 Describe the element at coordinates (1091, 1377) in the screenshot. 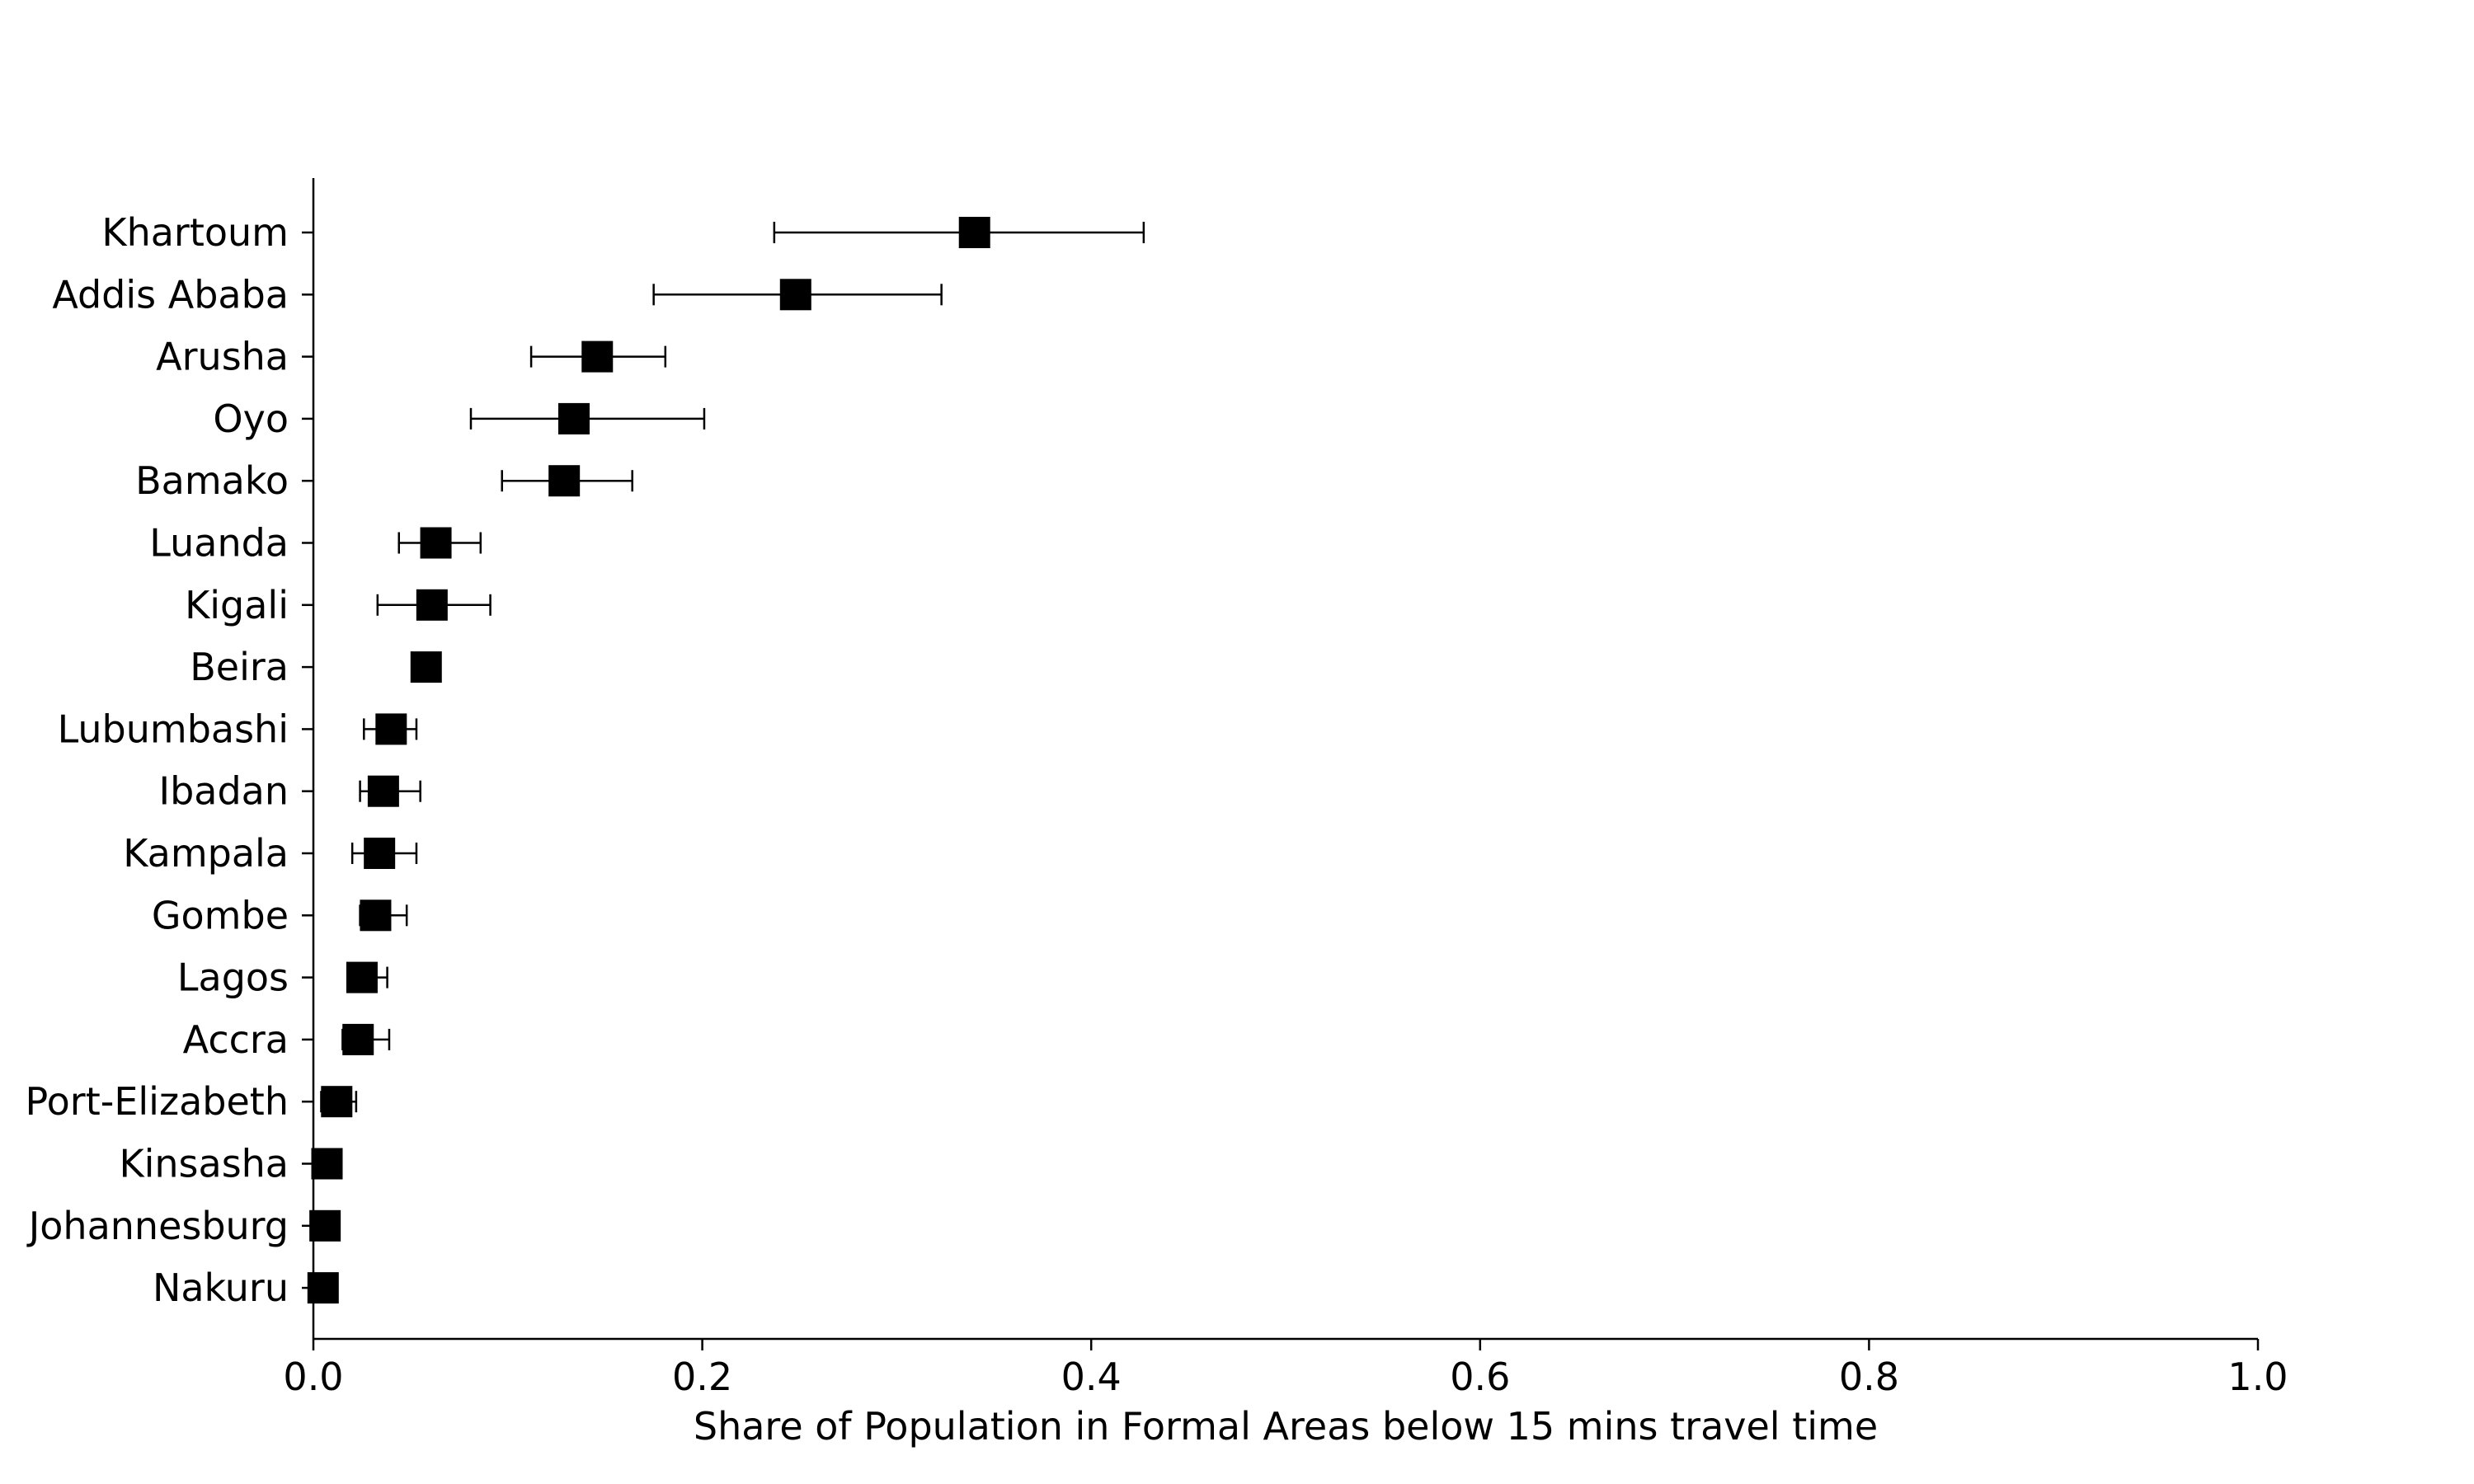

I see `x-tick-label: 0.4` at that location.